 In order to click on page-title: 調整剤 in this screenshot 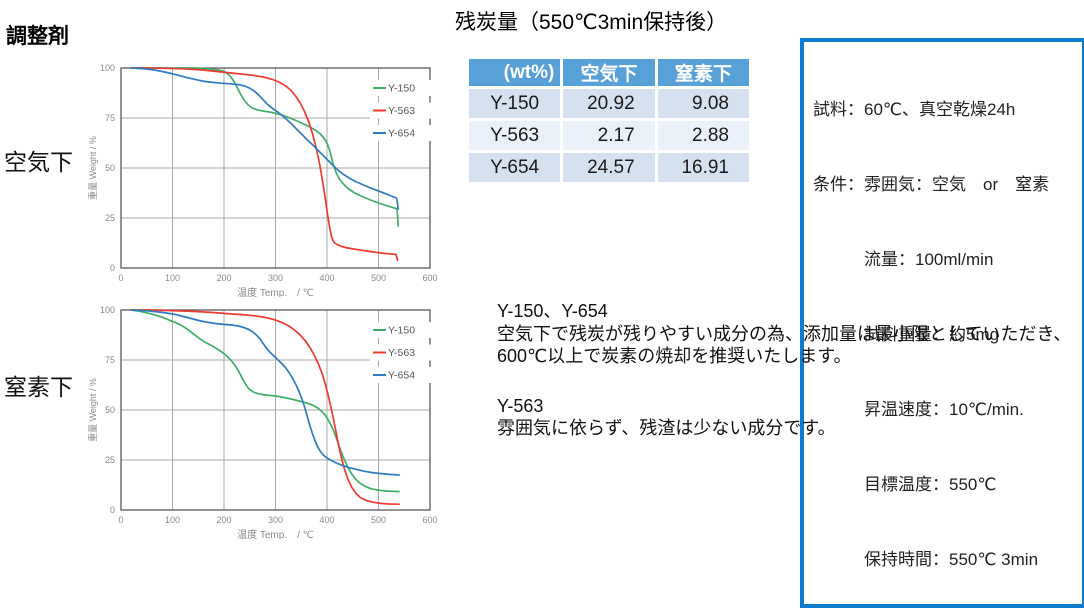, I will do `click(37, 36)`.